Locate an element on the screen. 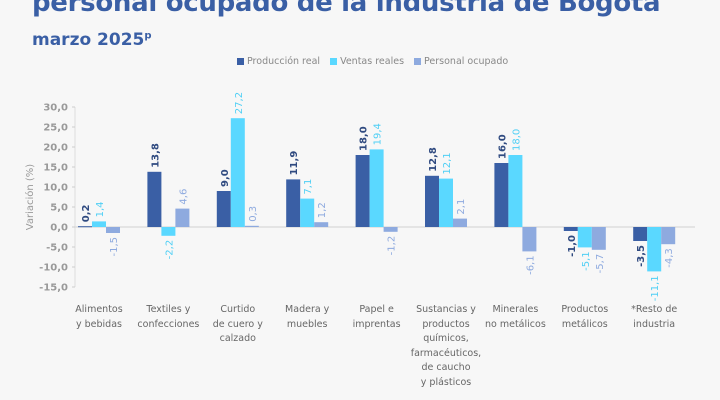 Image resolution: width=720 pixels, height=400 pixels. category-label: Papel e imprentas is located at coordinates (377, 317).